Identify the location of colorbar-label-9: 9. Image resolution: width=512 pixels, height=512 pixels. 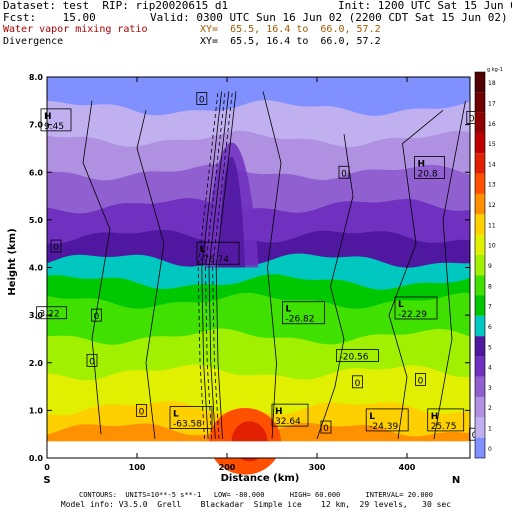
(490, 266).